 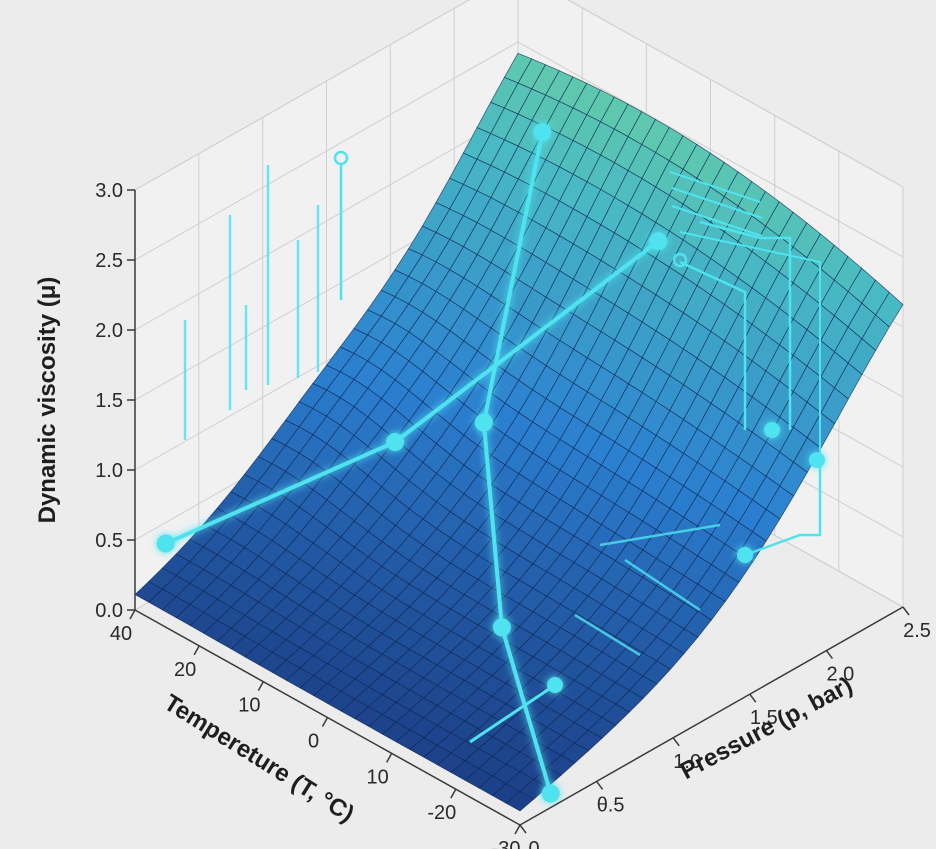 I want to click on temperature-tick-label: 40, so click(x=121, y=634).